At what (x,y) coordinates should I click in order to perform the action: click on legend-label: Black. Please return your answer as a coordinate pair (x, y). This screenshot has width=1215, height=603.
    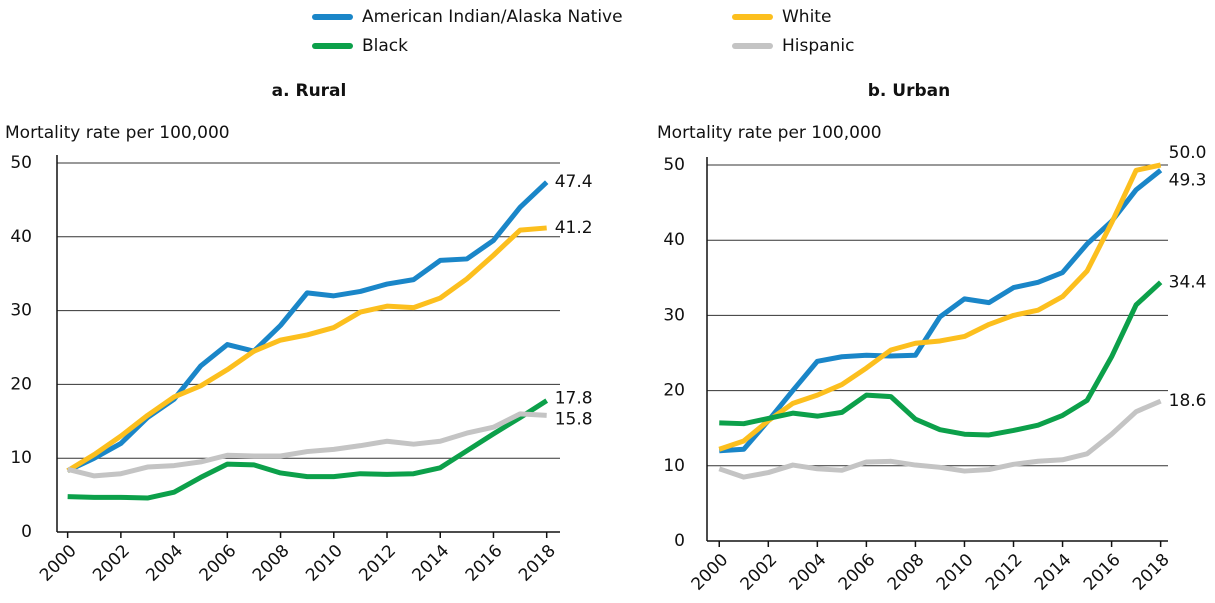
    Looking at the image, I should click on (385, 46).